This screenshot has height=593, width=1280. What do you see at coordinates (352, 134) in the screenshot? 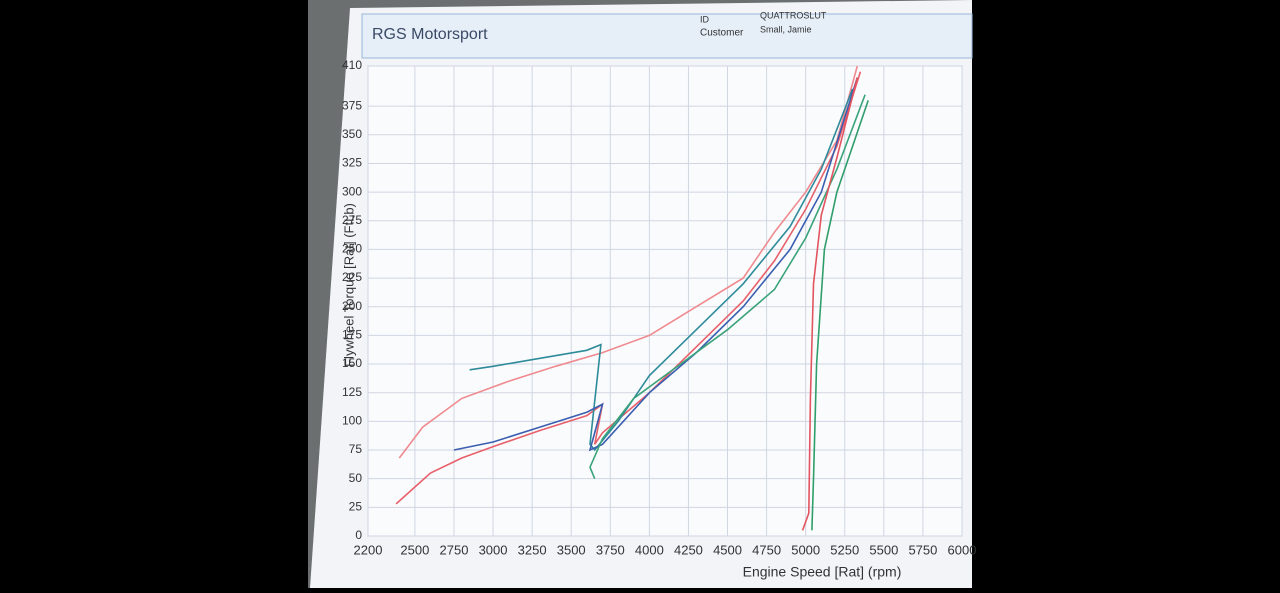
I see `y-tick-label: 350` at bounding box center [352, 134].